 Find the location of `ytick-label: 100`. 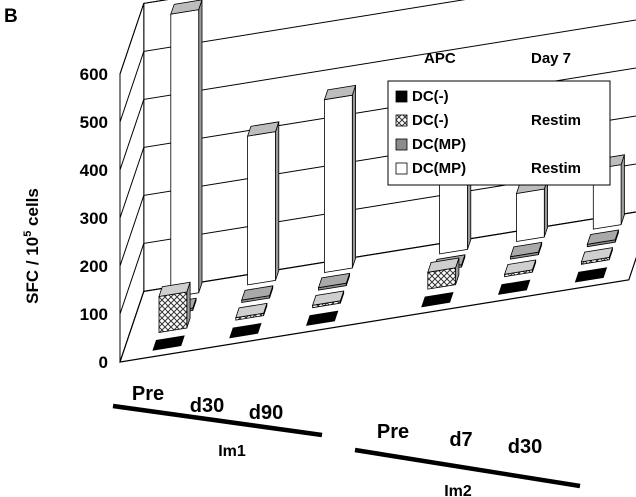

ytick-label: 100 is located at coordinates (94, 314).